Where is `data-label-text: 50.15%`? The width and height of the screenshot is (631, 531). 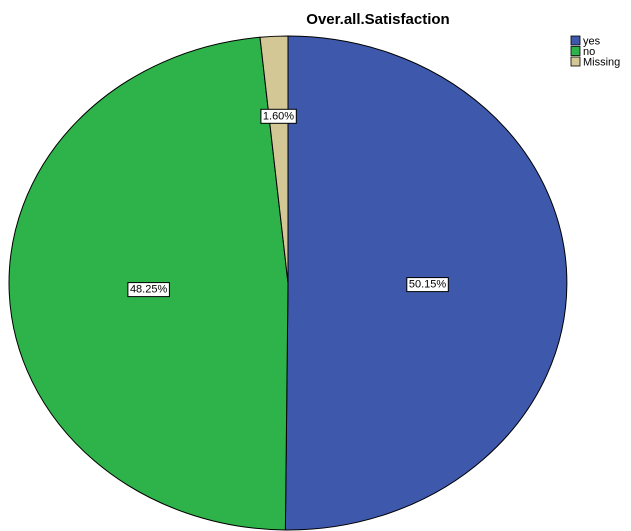
data-label-text: 50.15% is located at coordinates (428, 285).